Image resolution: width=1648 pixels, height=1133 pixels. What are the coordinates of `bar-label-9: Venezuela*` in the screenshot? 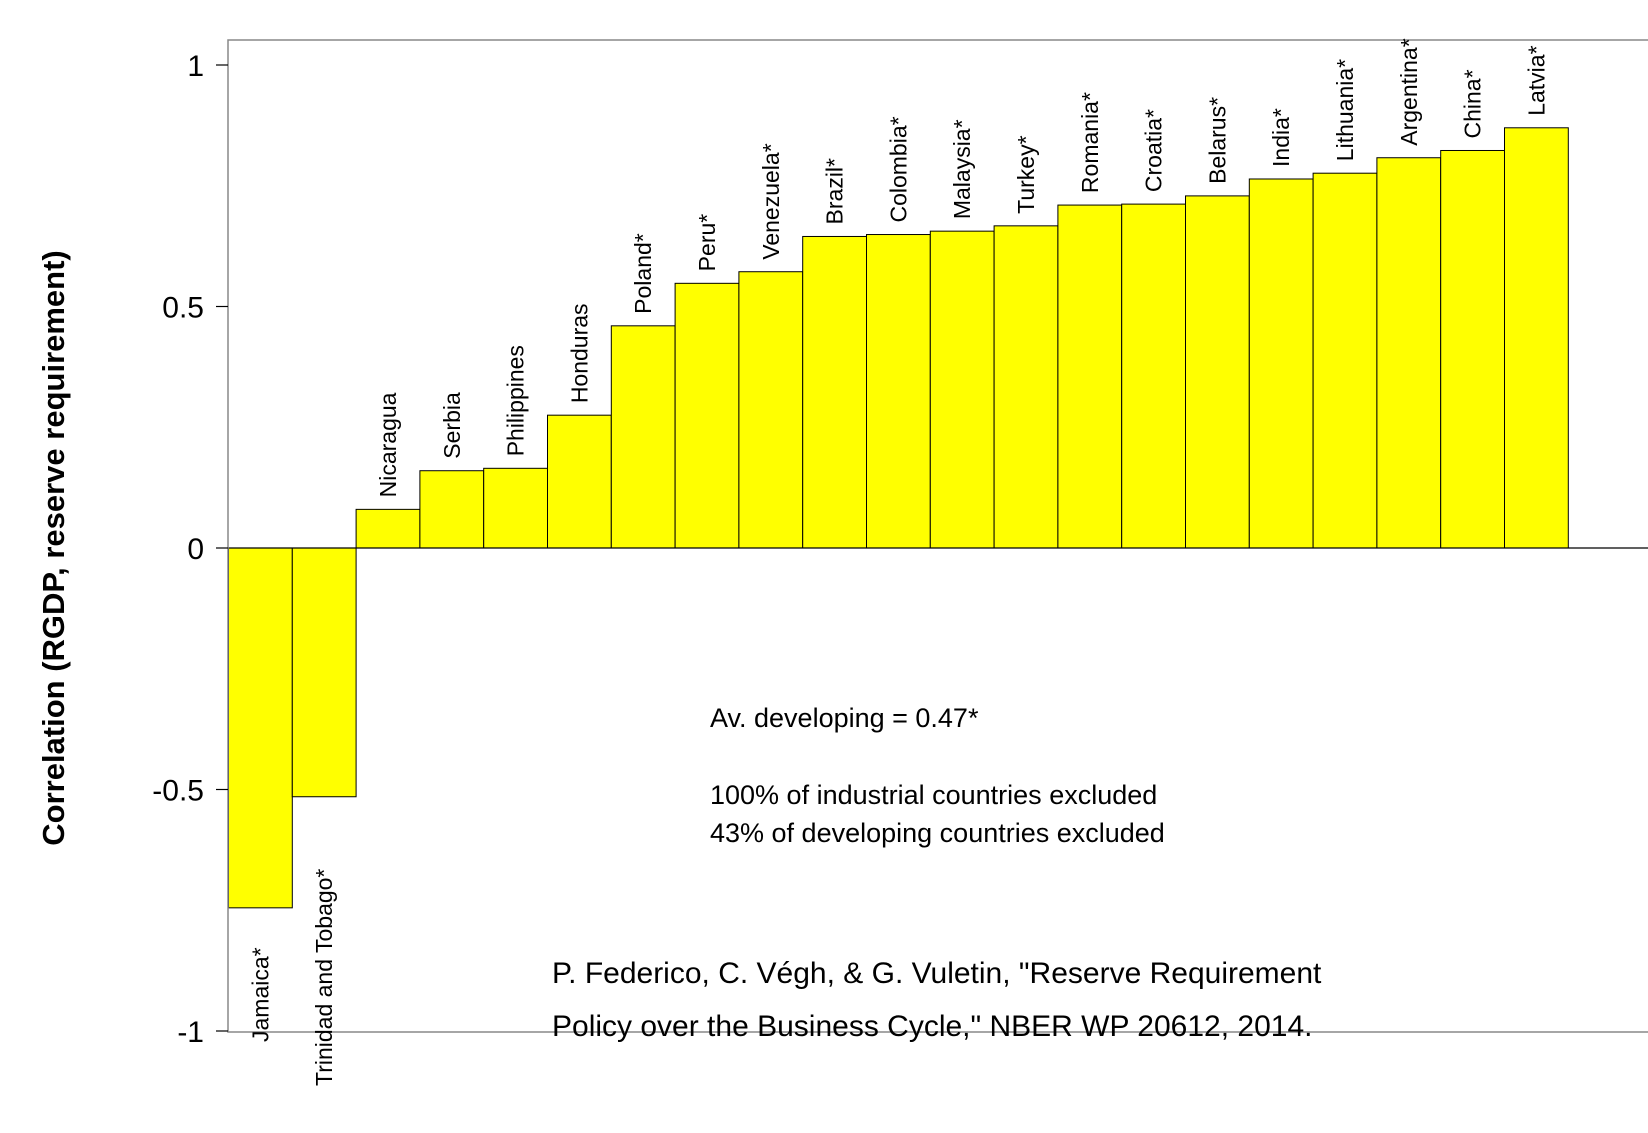 It's located at (771, 201).